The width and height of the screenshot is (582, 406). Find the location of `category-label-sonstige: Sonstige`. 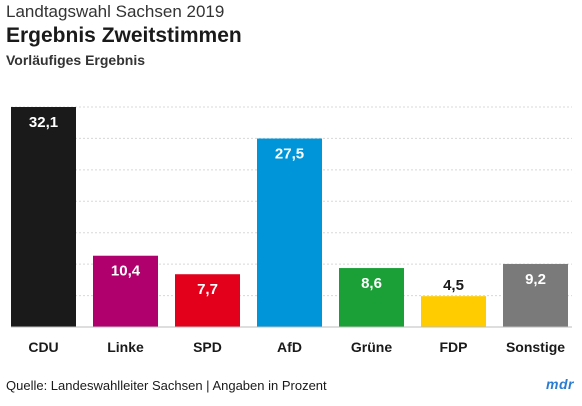

category-label-sonstige: Sonstige is located at coordinates (535, 347).